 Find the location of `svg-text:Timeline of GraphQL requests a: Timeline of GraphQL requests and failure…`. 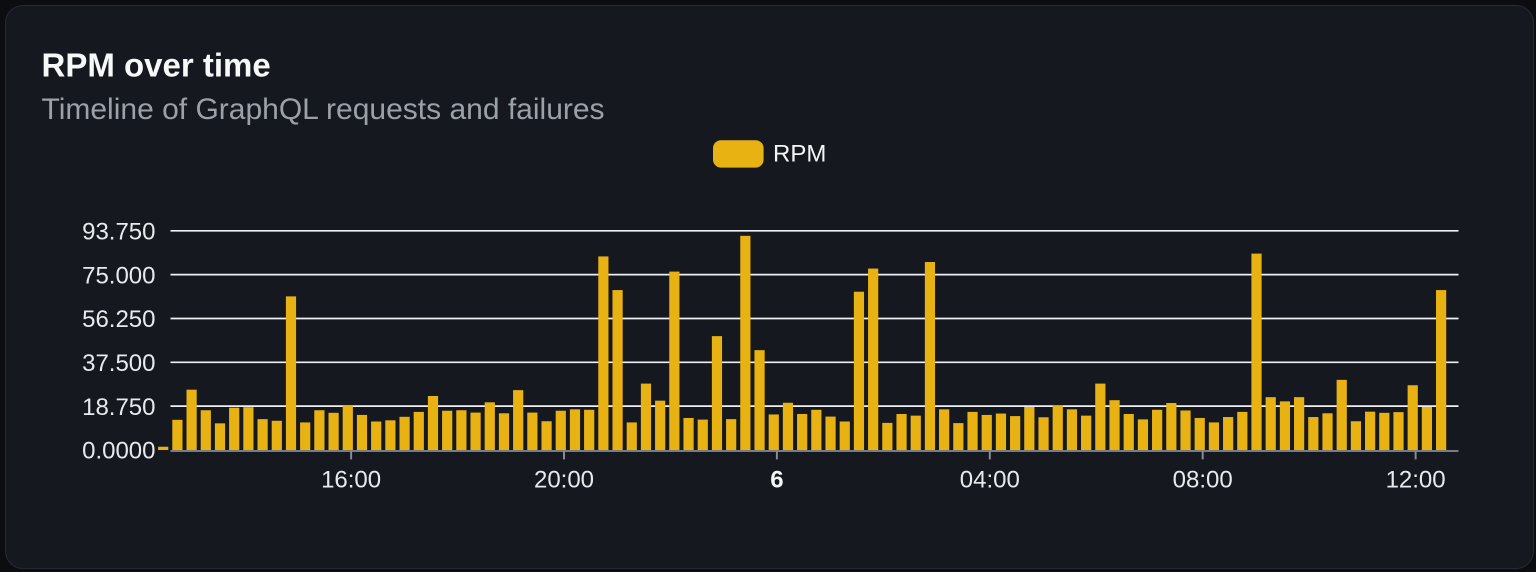

svg-text:Timeline of GraphQL requests a: Timeline of GraphQL requests and failure… is located at coordinates (323, 109).